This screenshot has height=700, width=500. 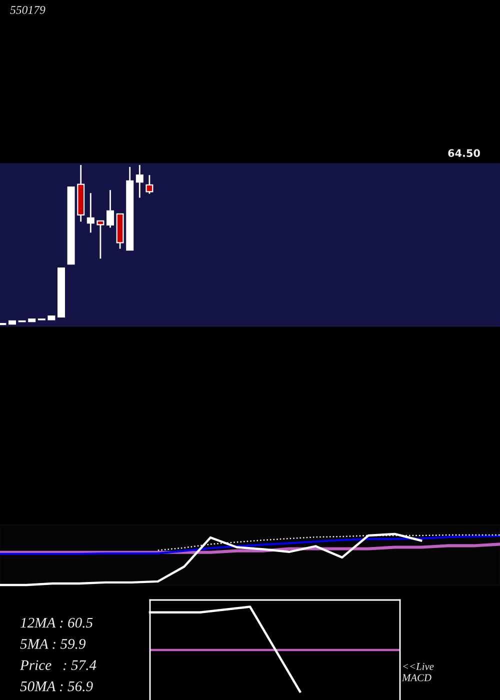 What do you see at coordinates (58, 665) in the screenshot?
I see `text: Price : 57.4` at bounding box center [58, 665].